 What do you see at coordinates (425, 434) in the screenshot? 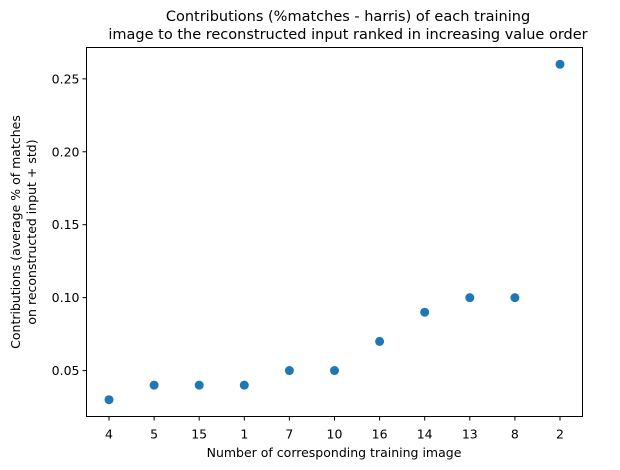
I see `x-tick-label: 14` at bounding box center [425, 434].